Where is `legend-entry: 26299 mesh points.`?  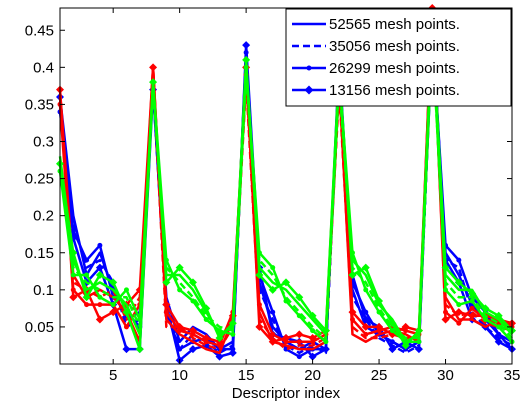 legend-entry: 26299 mesh points. is located at coordinates (376, 68).